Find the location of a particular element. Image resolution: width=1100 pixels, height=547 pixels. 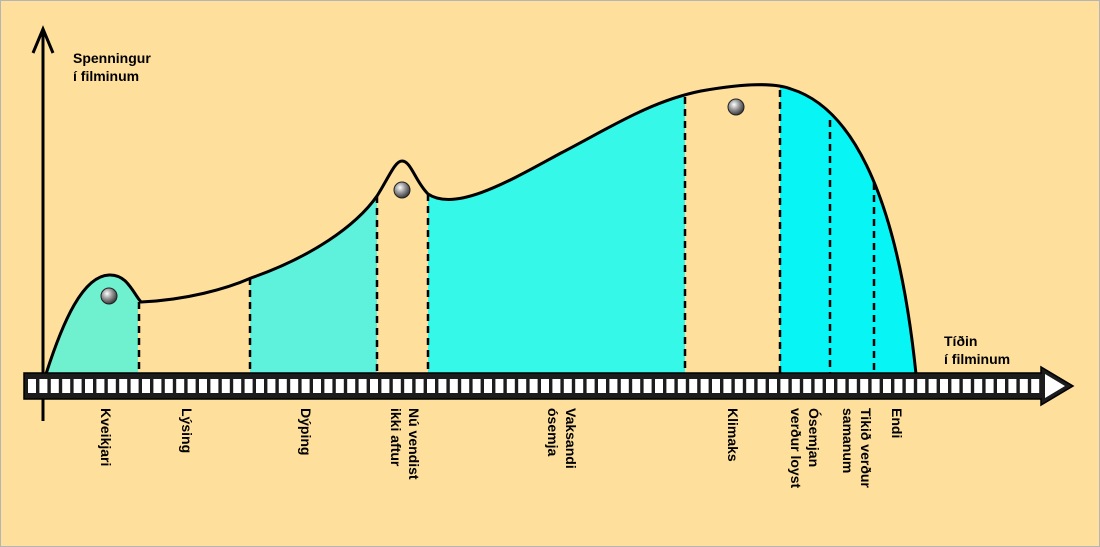

phase-label-klimaks: Klimaks is located at coordinates (733, 435).